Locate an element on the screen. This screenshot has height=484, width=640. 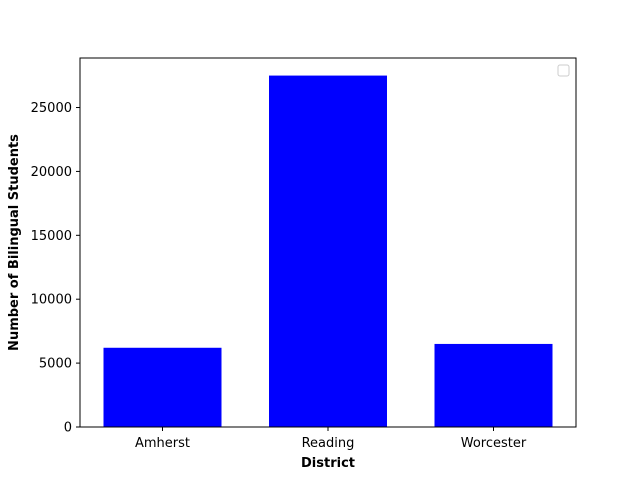
y-tick-label: 0 is located at coordinates (68, 428).